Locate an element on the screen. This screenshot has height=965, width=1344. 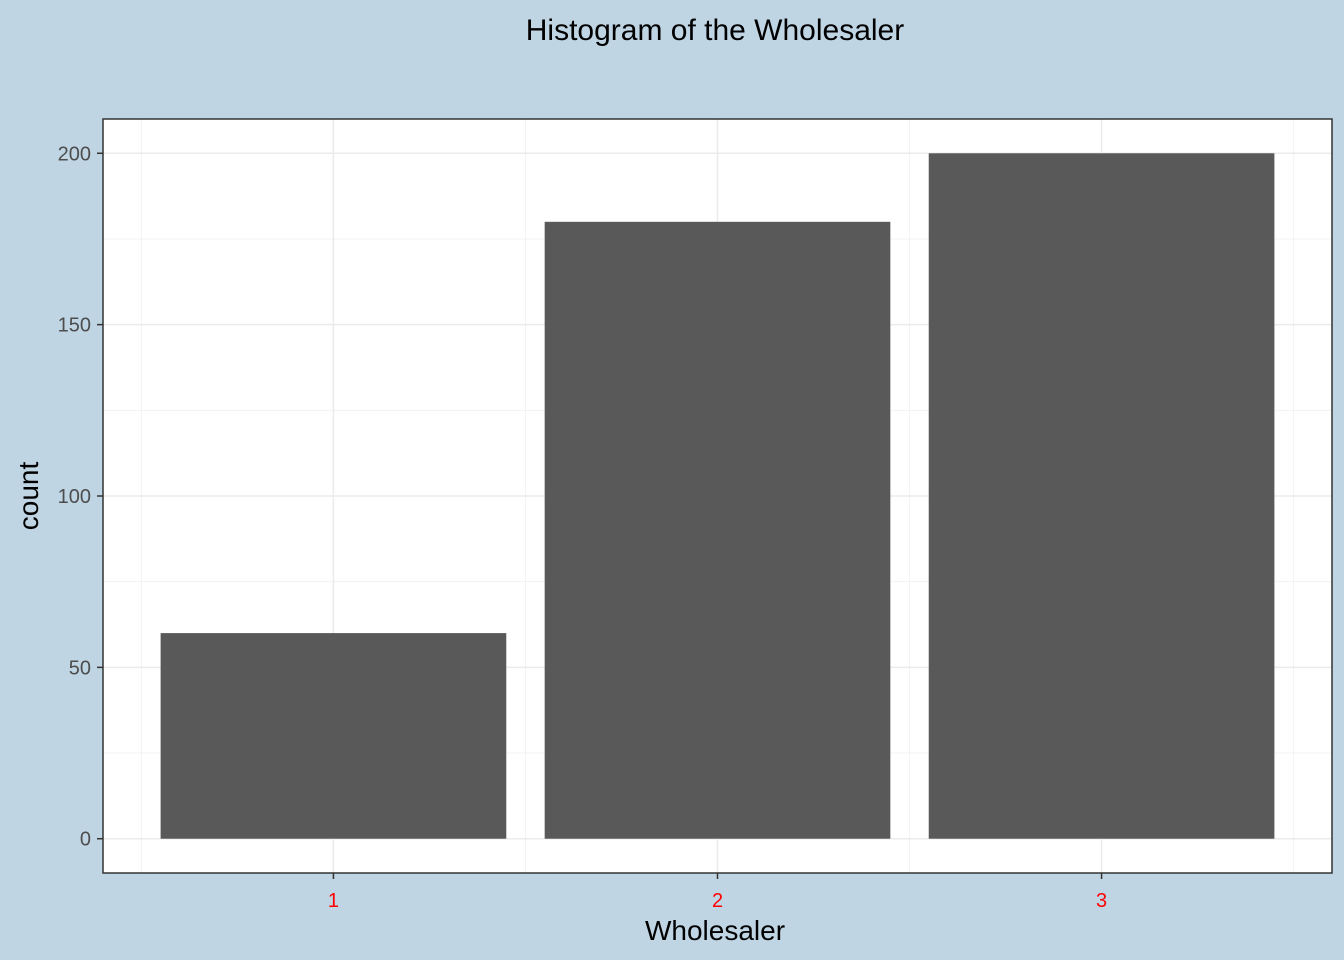
y-tick-label: 50 is located at coordinates (80, 668).